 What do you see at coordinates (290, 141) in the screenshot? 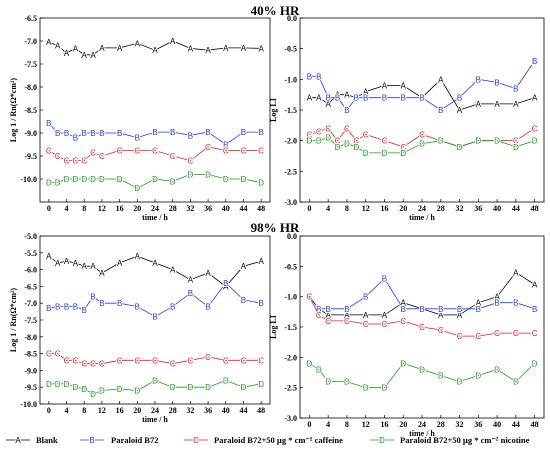
I see `y-tick-label: -2.0` at bounding box center [290, 141].